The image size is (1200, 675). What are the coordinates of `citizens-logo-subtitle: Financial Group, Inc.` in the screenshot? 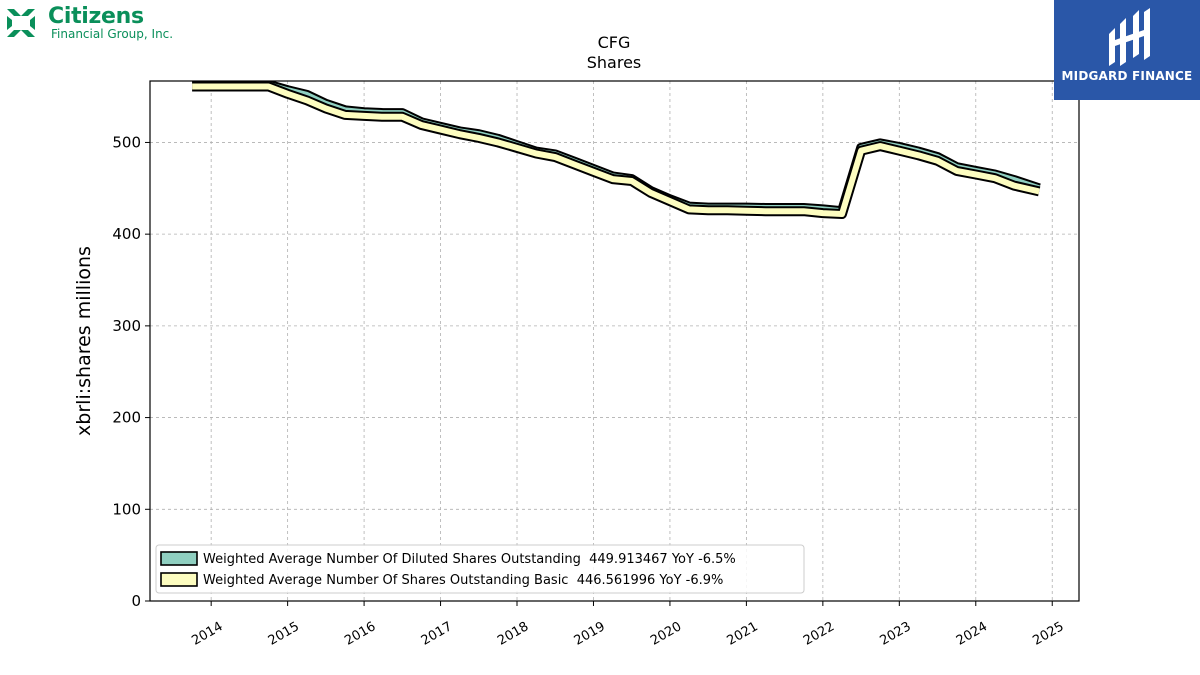 It's located at (112, 34).